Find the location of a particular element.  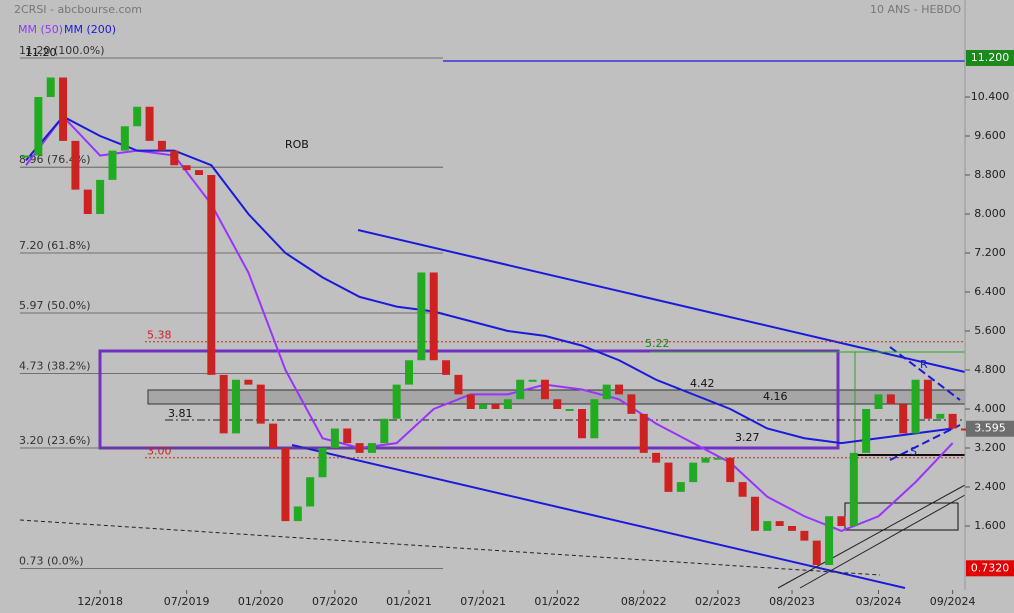

x-tick-label: 08/2023 is located at coordinates (792, 601).